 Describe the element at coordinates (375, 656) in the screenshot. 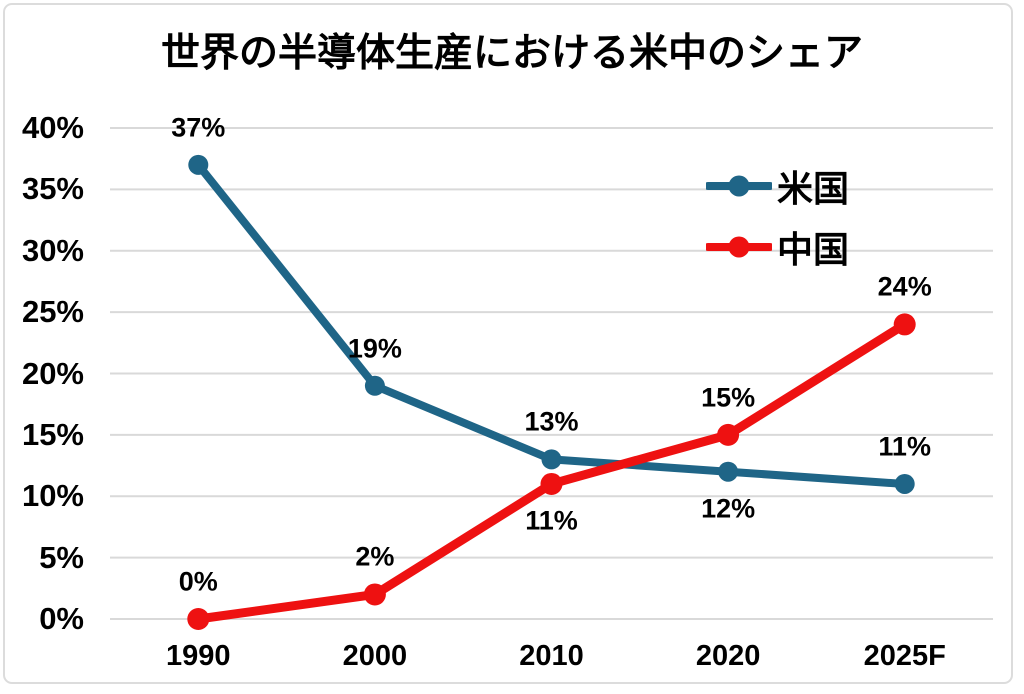

I see `x-tick-label: 2000` at that location.